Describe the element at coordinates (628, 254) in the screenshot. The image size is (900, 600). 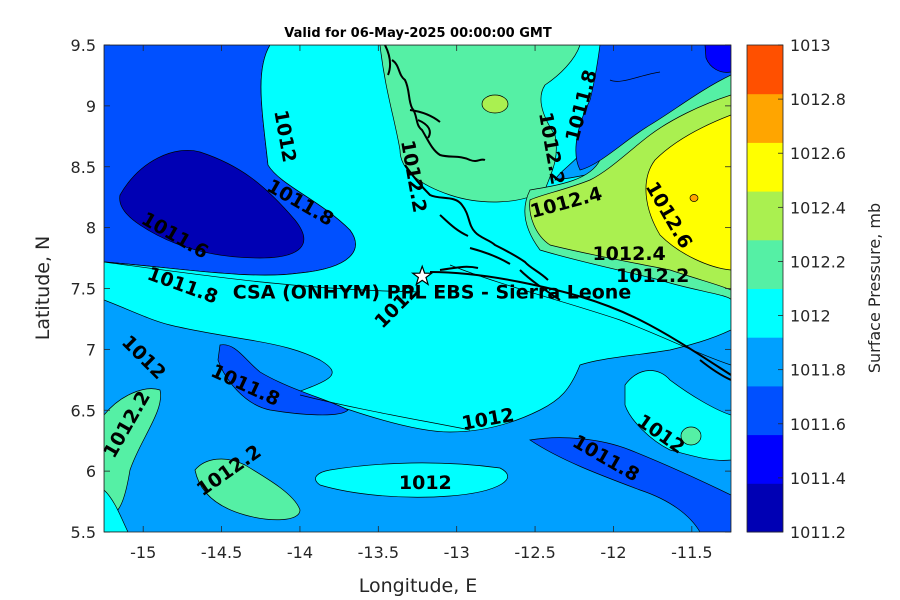
I see `contour-label: 1012.4` at that location.